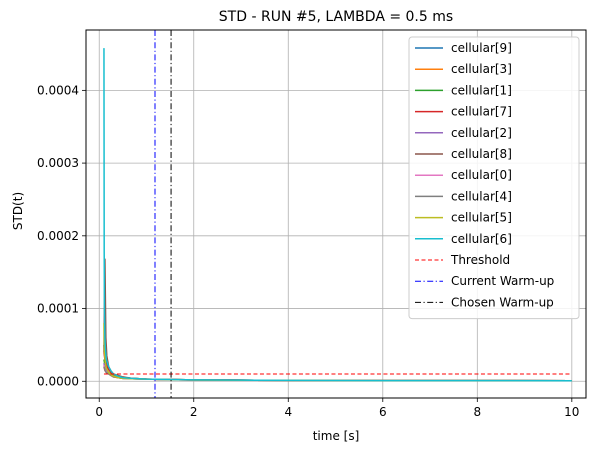 The height and width of the screenshot is (453, 594). I want to click on legend-label: cellular[4], so click(481, 196).